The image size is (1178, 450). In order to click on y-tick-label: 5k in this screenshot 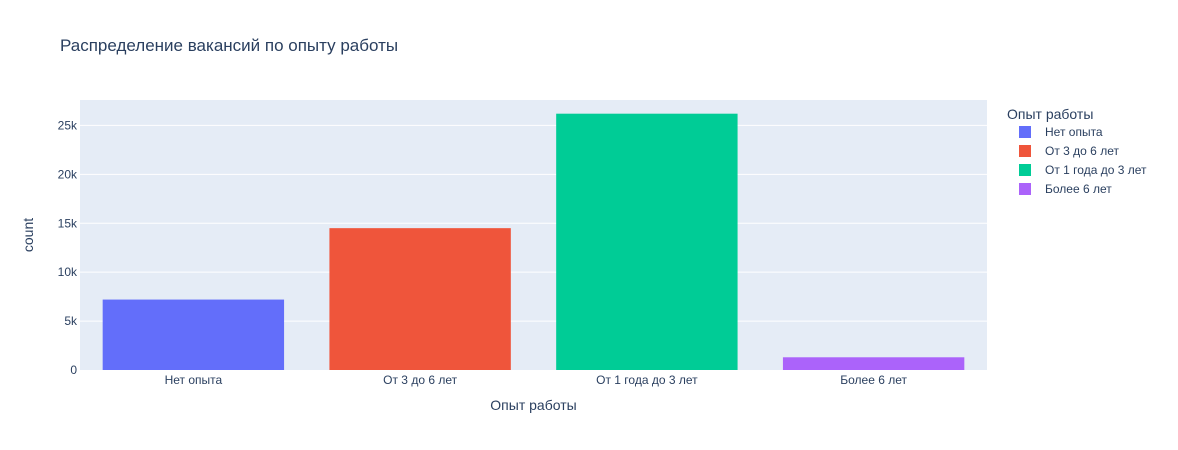, I will do `click(71, 321)`.